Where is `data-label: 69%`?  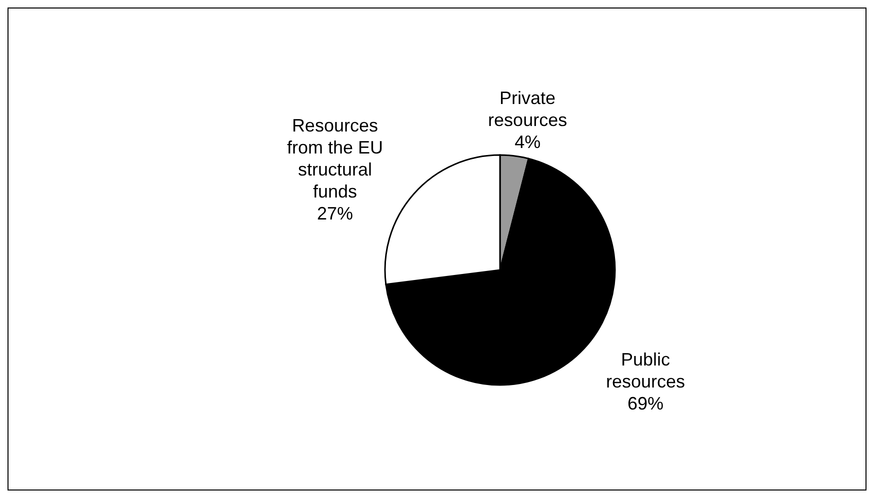
data-label: 69% is located at coordinates (645, 403).